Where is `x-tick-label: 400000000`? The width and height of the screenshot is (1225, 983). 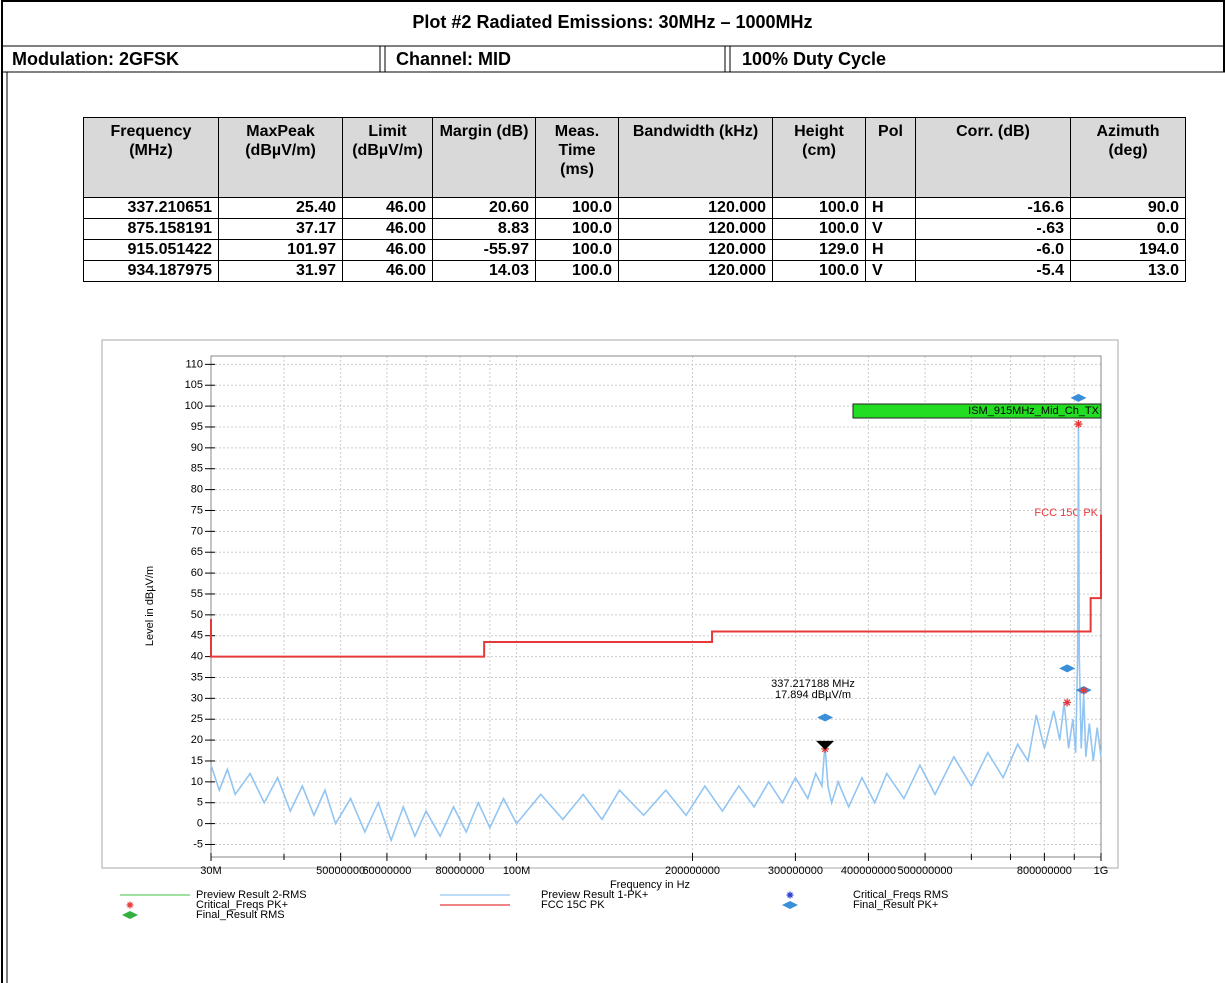 x-tick-label: 400000000 is located at coordinates (868, 871).